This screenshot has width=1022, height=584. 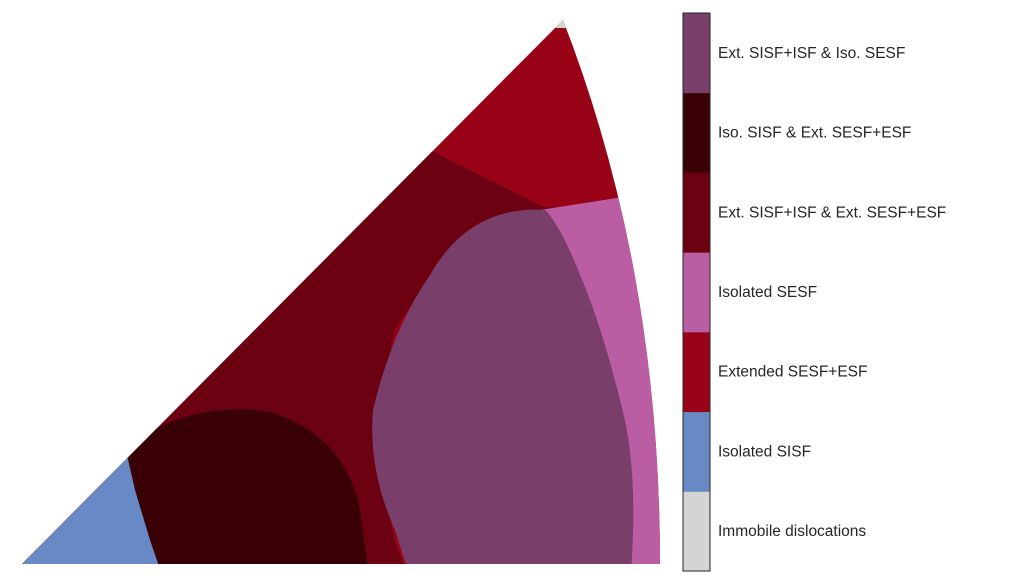 I want to click on legend-label-extended-sesf-esf: Extended SESF+ESF, so click(x=792, y=372).